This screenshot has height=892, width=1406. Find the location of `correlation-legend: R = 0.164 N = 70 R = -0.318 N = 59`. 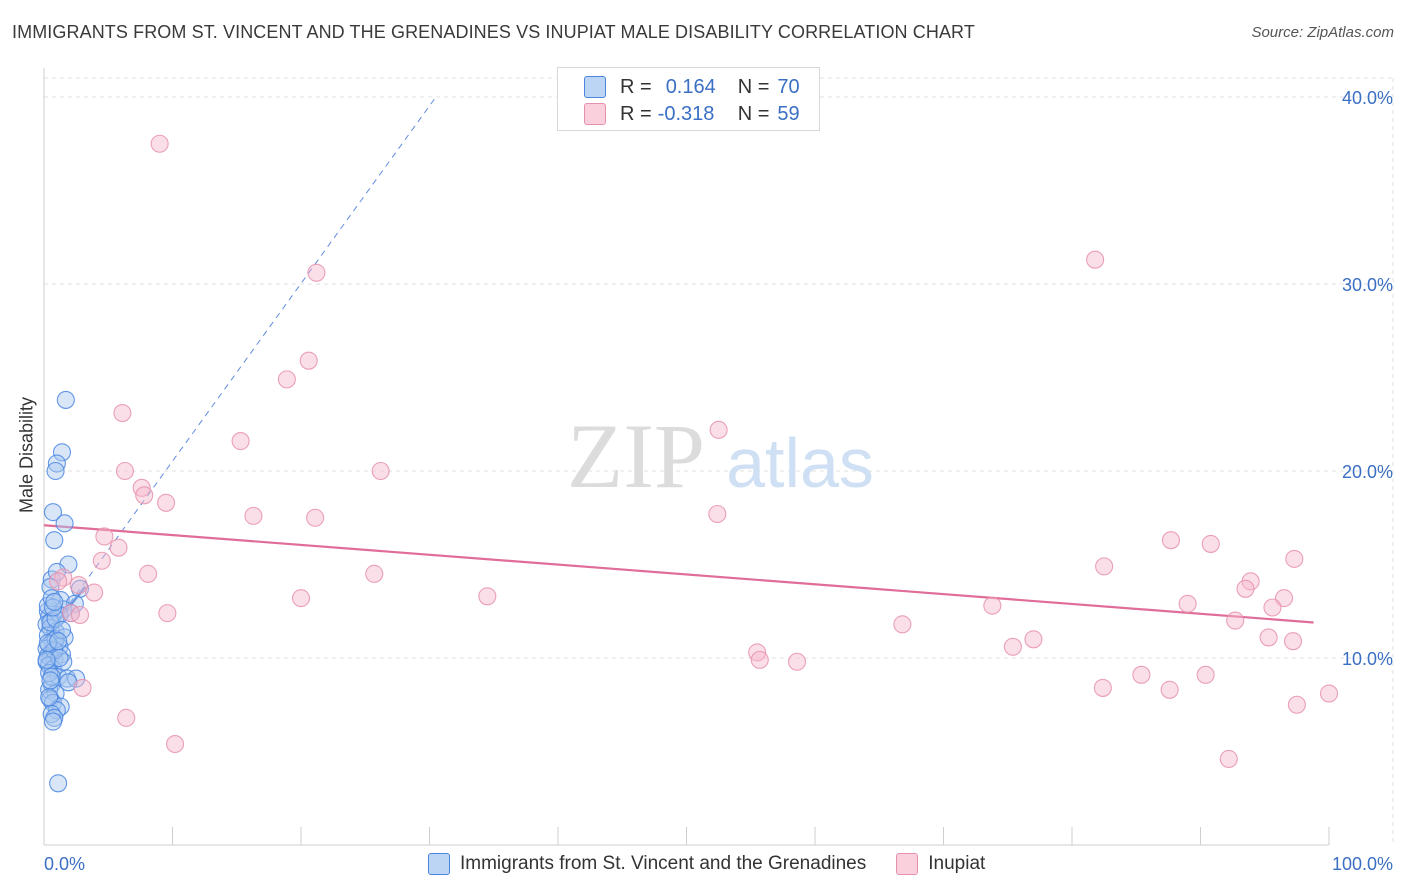

correlation-legend: R = 0.164 N = 70 R = -0.318 N = 59 is located at coordinates (688, 99).